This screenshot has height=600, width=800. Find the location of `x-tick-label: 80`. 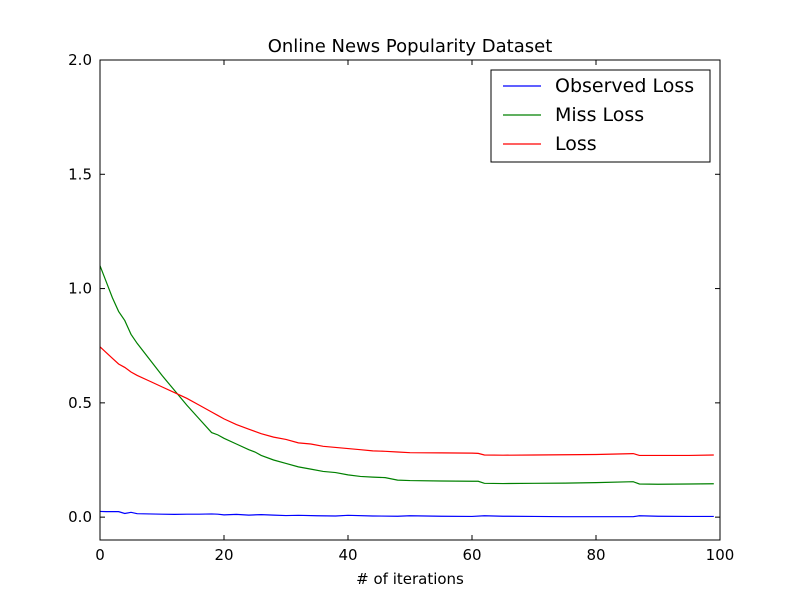

x-tick-label: 80 is located at coordinates (595, 555).